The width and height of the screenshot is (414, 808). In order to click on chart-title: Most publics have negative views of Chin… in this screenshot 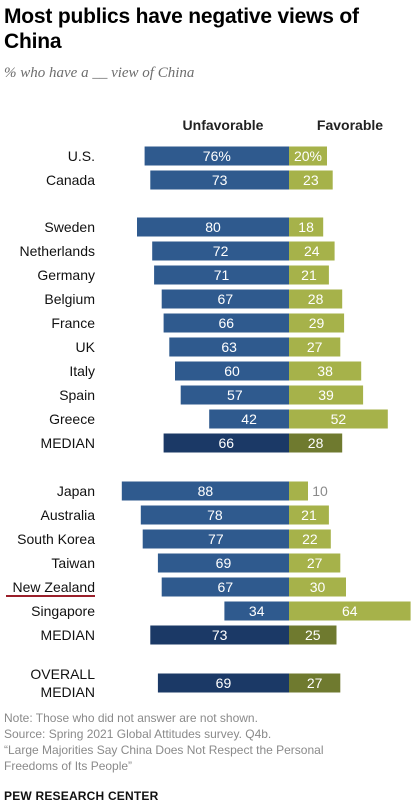, I will do `click(181, 29)`.